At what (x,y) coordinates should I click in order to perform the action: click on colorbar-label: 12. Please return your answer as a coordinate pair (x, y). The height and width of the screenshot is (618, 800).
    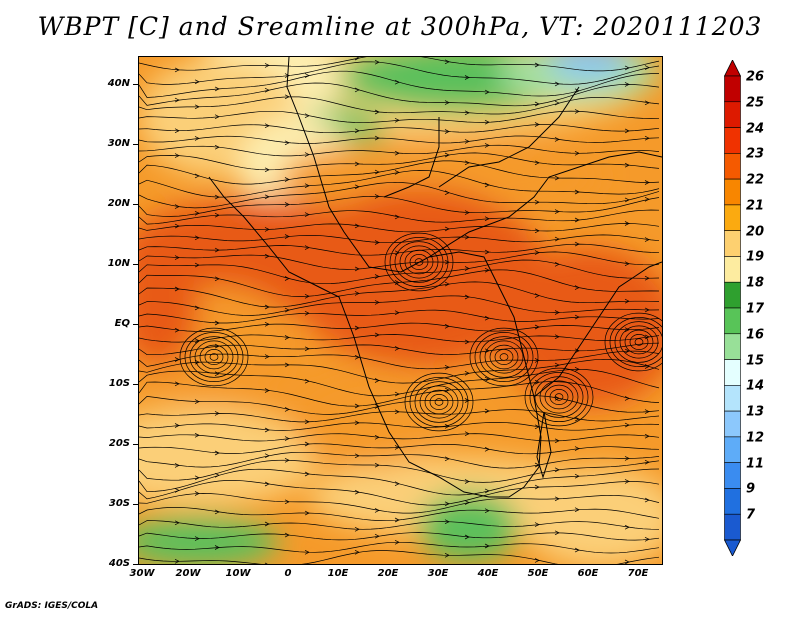
    Looking at the image, I should click on (755, 438).